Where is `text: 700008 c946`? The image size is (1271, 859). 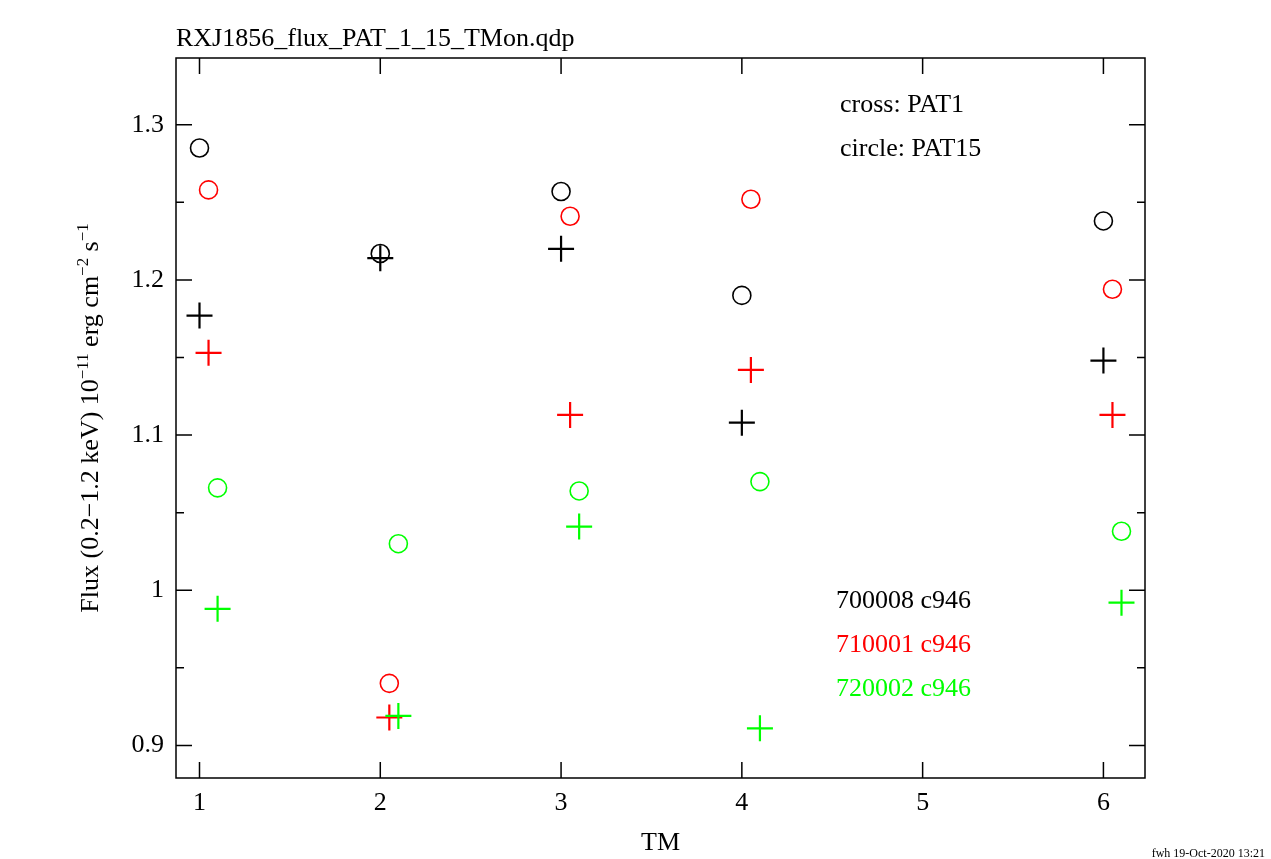
text: 700008 c946 is located at coordinates (904, 599).